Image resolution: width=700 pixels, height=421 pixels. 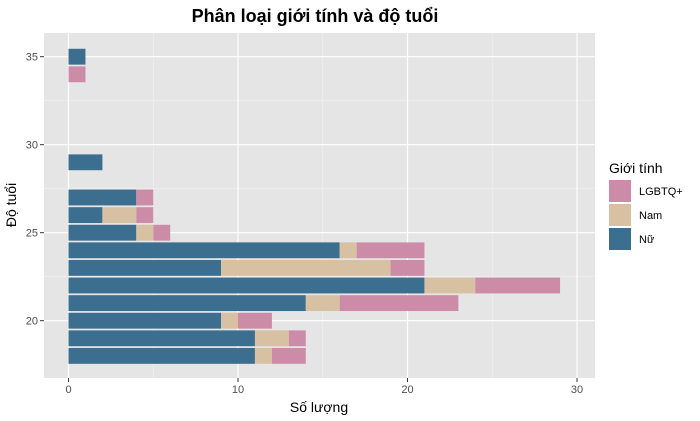 What do you see at coordinates (319, 407) in the screenshot?
I see `x-axis-title: Số lượng` at bounding box center [319, 407].